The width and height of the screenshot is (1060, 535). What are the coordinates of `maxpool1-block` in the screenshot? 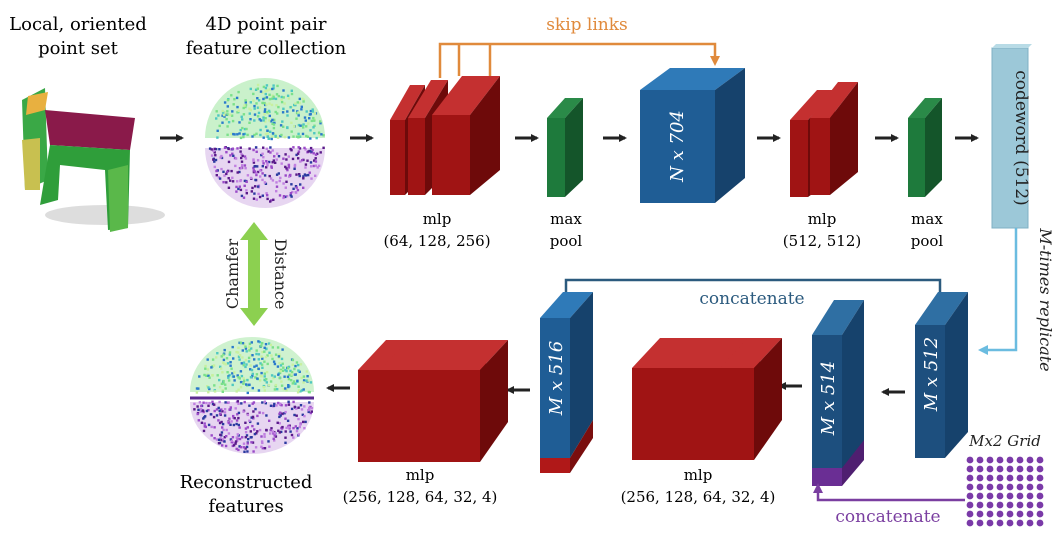 It's located at (565, 147).